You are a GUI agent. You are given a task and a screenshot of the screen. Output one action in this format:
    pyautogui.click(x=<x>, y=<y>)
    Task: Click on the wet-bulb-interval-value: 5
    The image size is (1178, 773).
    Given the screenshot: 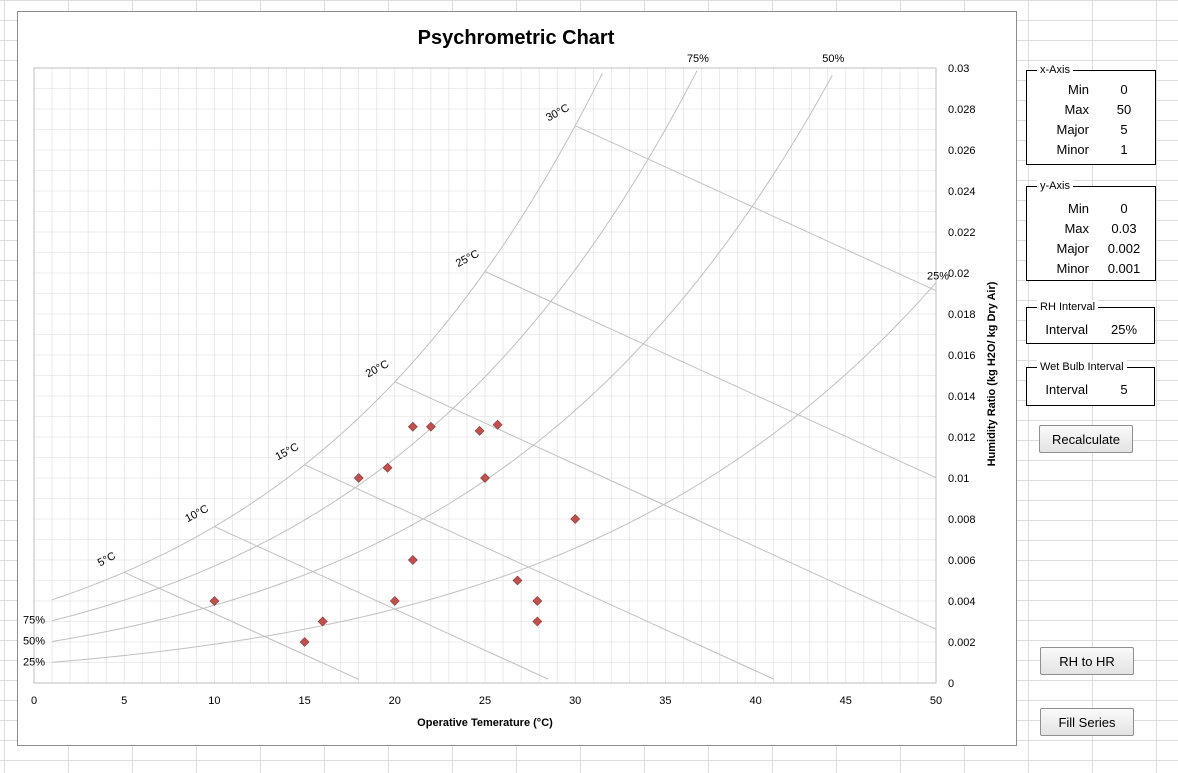 What is the action you would take?
    pyautogui.click(x=1124, y=389)
    